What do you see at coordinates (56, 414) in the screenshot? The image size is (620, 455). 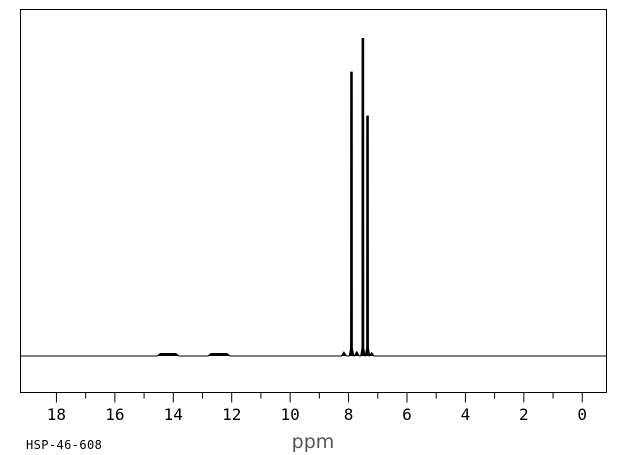 I see `x-axis-tick-label: 18` at bounding box center [56, 414].